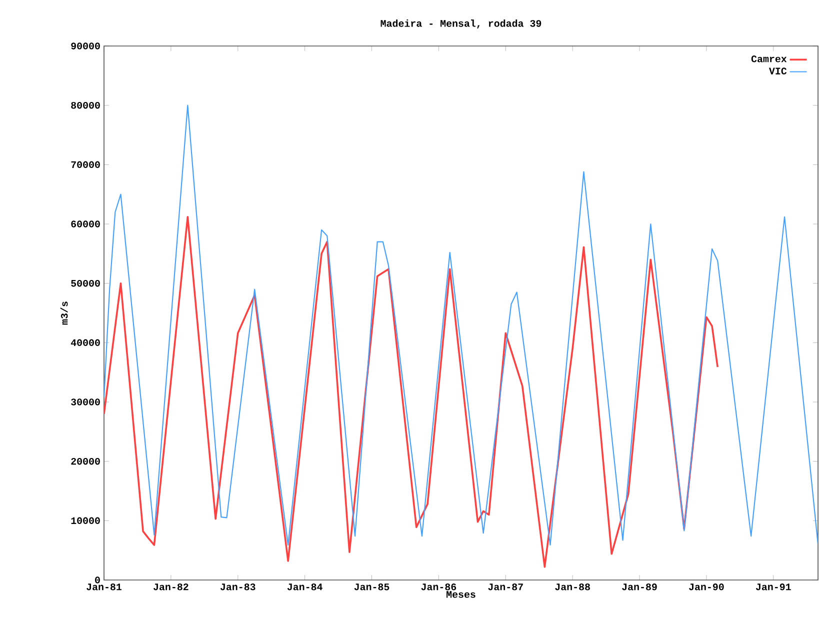  Describe the element at coordinates (85, 520) in the screenshot. I see `y-tick-label: 10000` at that location.